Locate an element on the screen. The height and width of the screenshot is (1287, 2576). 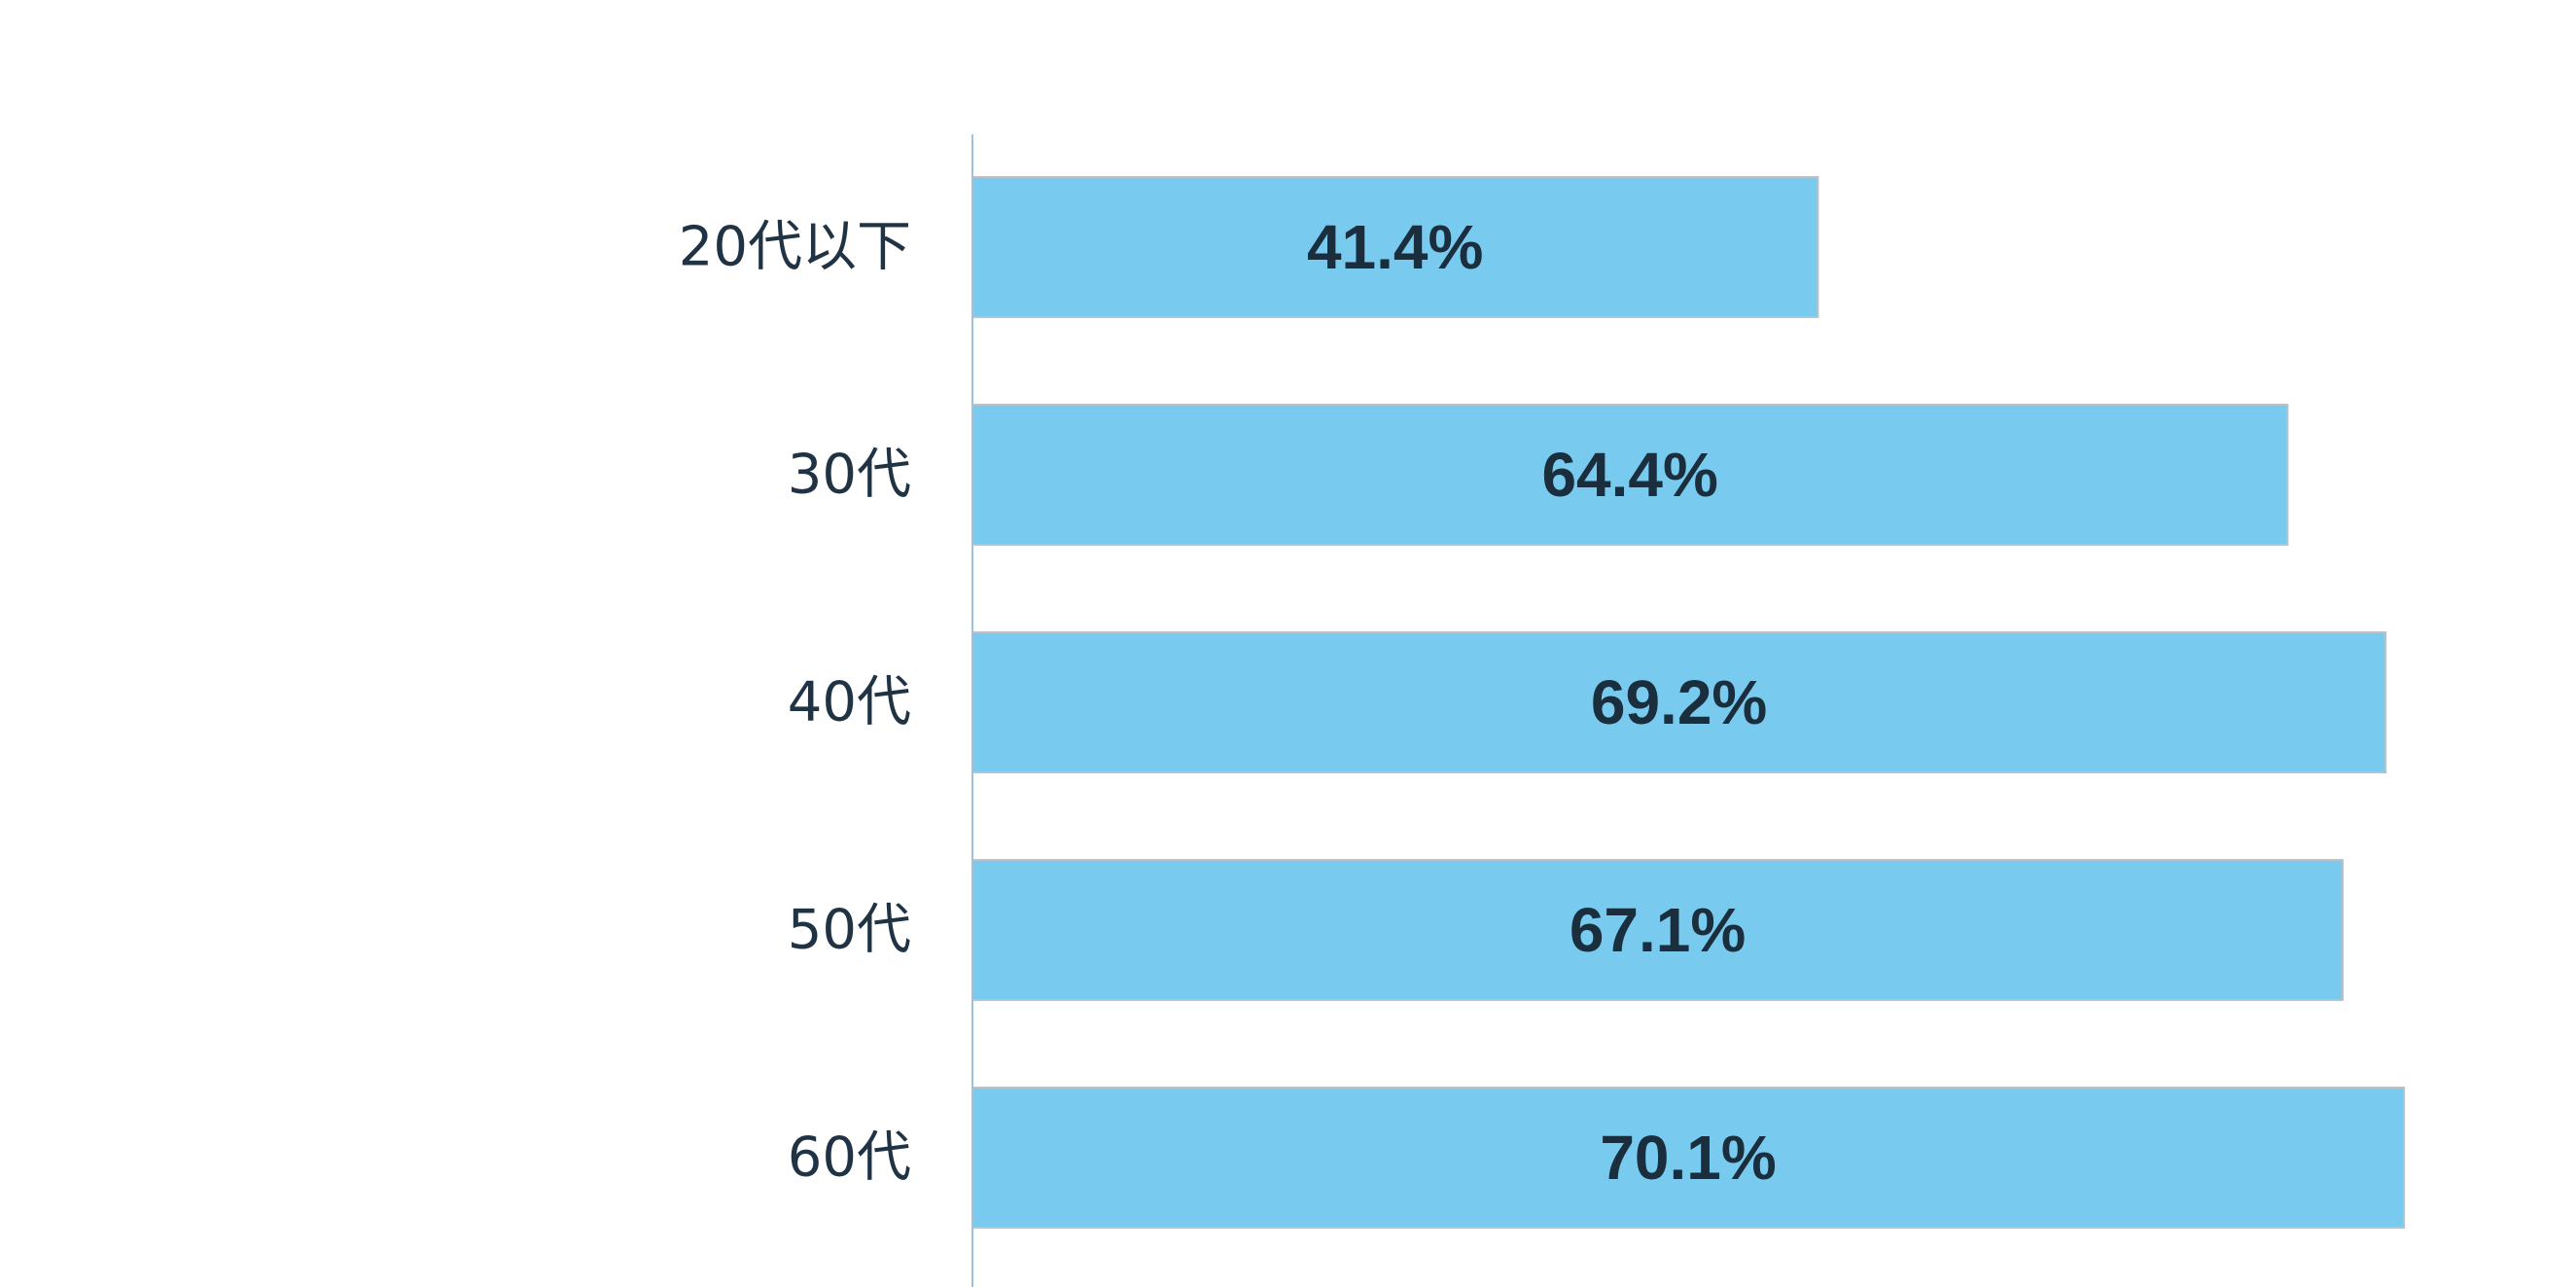
value-labels-layer: 41.4% 64.4% 69.2% 67.1% 70.1% is located at coordinates (1542, 702).